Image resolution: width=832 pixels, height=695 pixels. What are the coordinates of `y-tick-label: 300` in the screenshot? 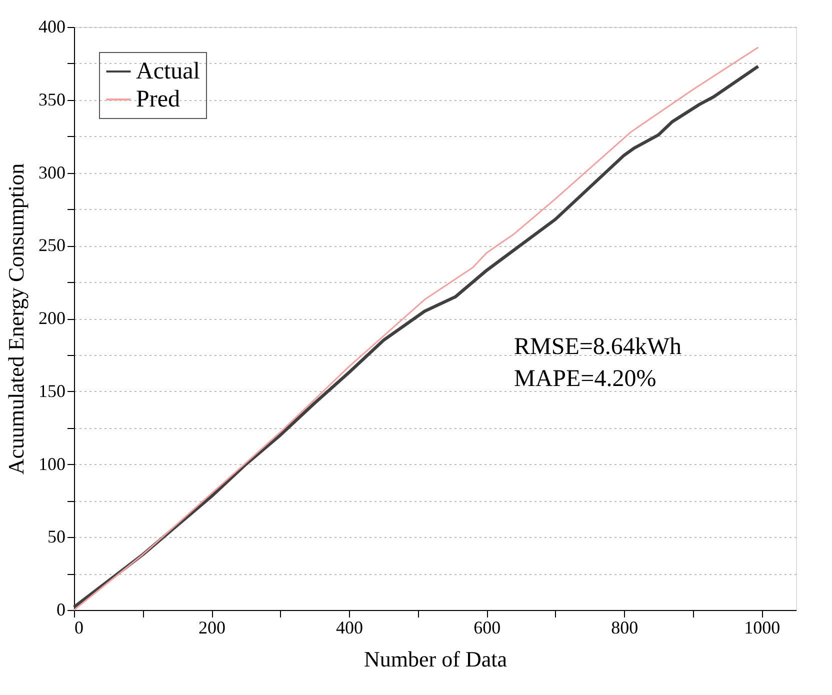 It's located at (52, 172).